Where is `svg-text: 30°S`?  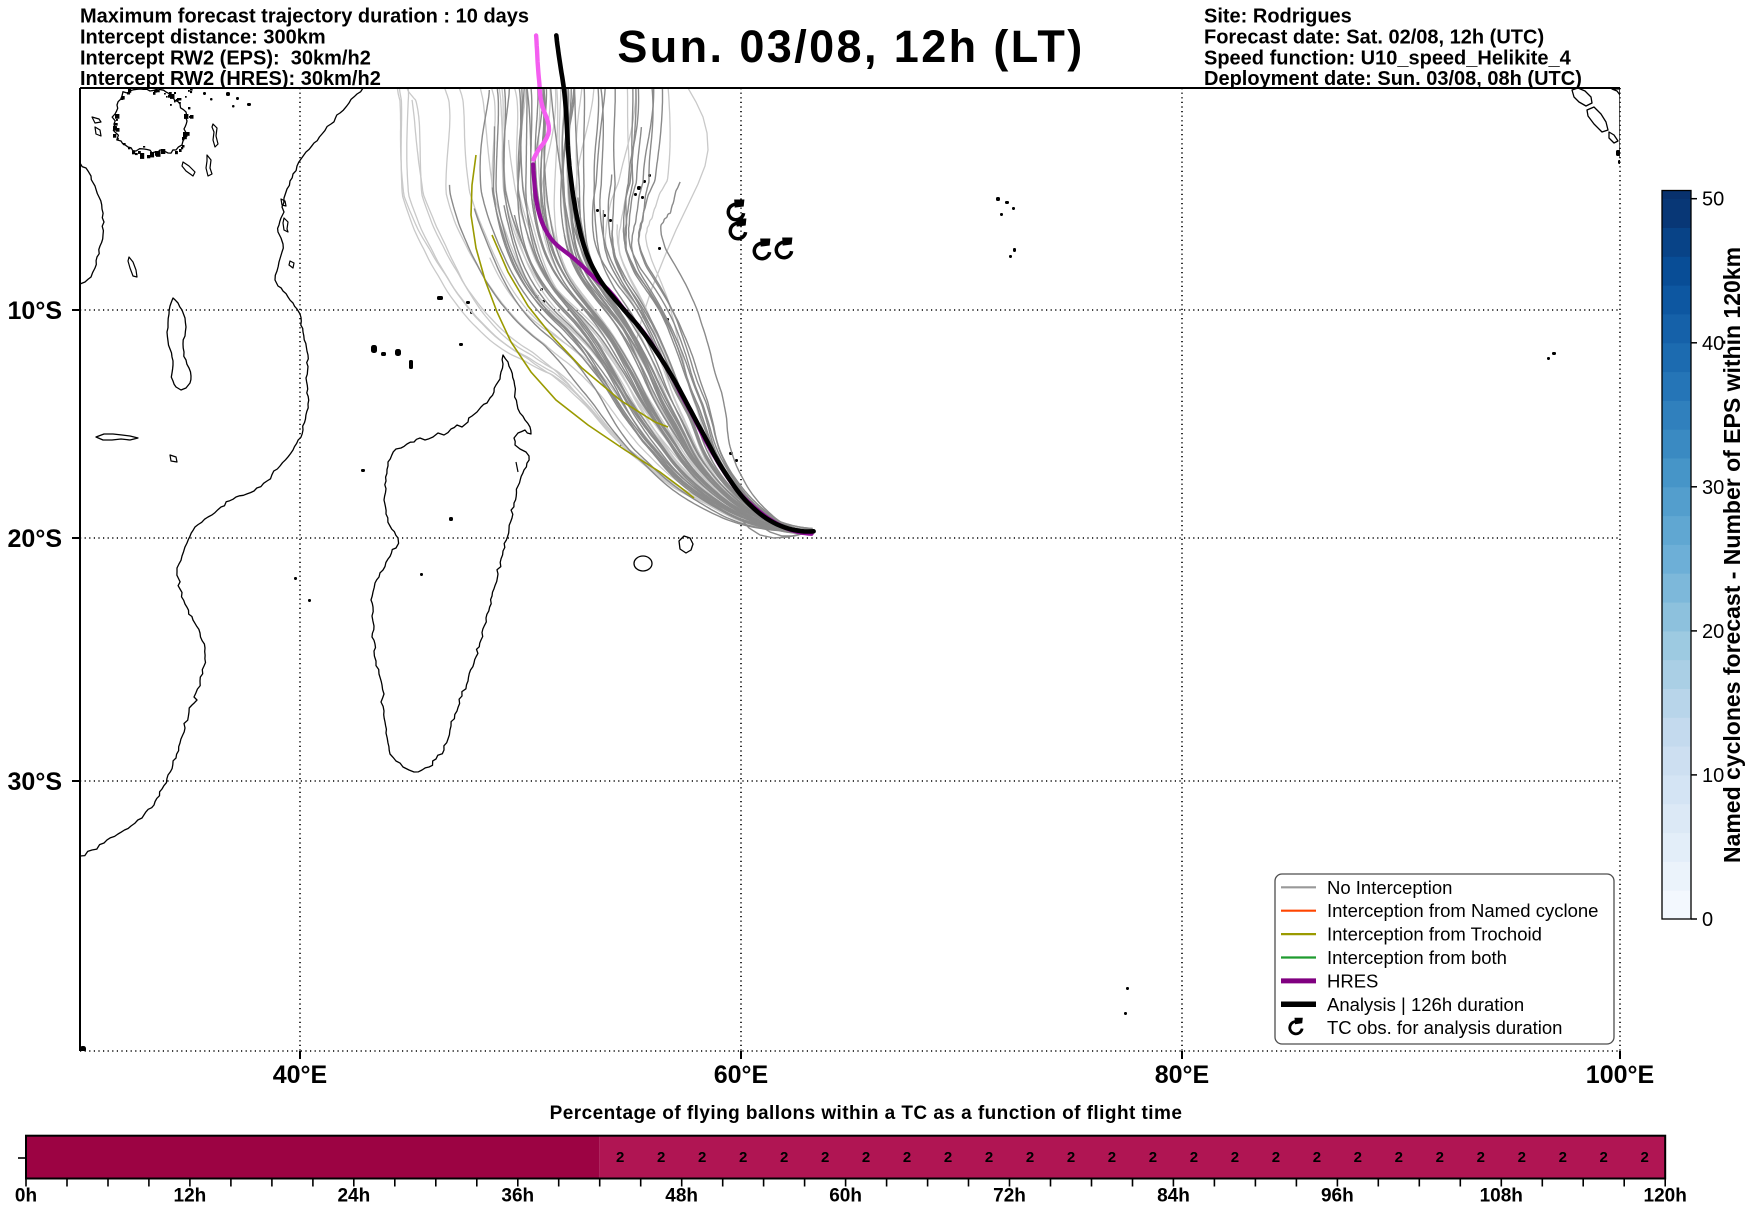
svg-text: 30°S is located at coordinates (35, 782).